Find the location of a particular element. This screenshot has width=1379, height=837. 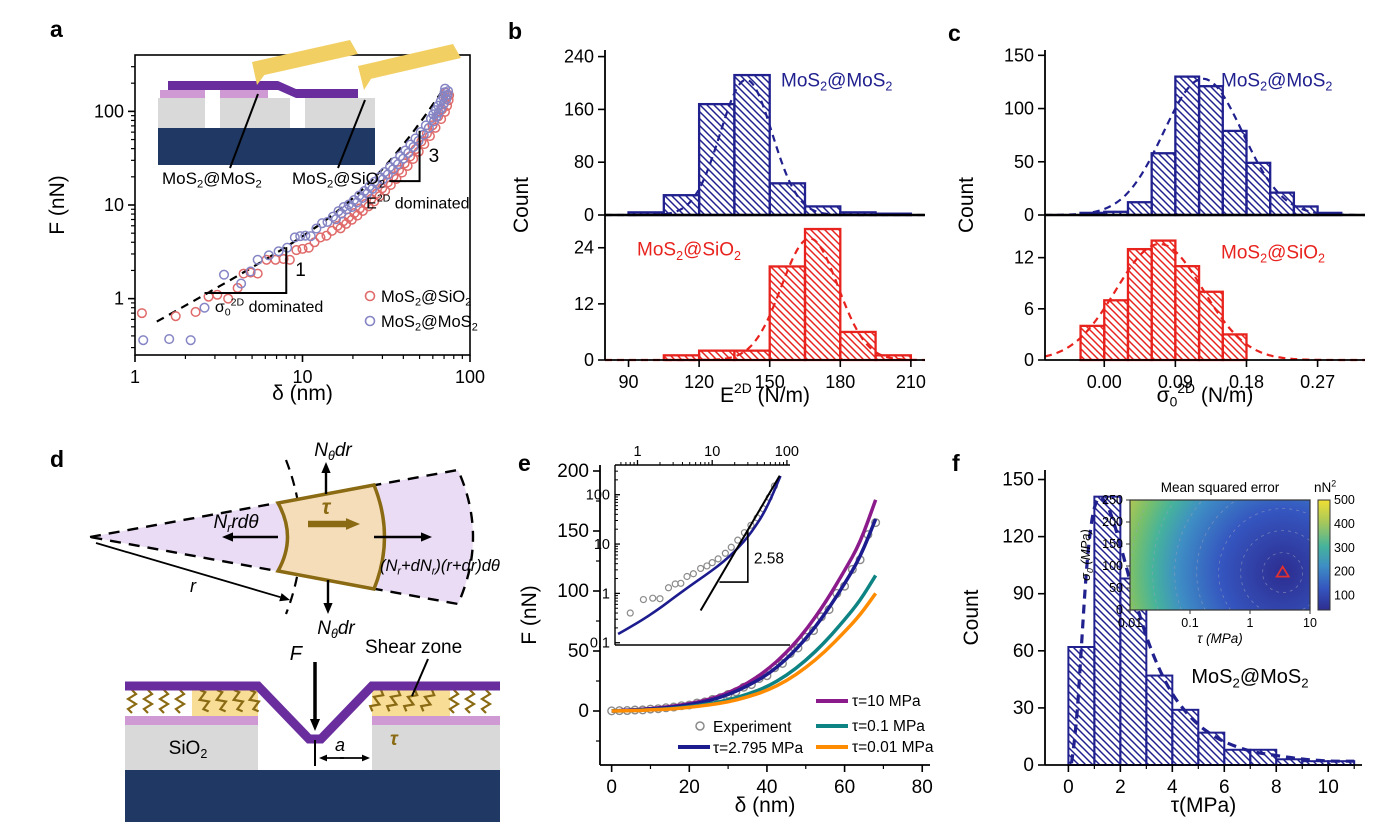

panel-label-e: e is located at coordinates (524, 463).